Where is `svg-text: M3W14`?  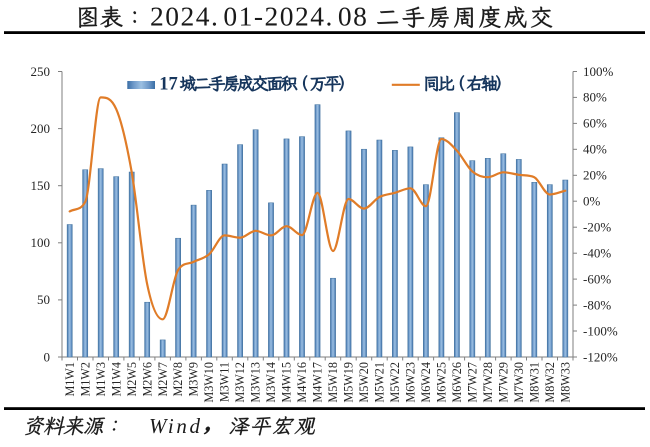
svg-text: M3W14 is located at coordinates (271, 382).